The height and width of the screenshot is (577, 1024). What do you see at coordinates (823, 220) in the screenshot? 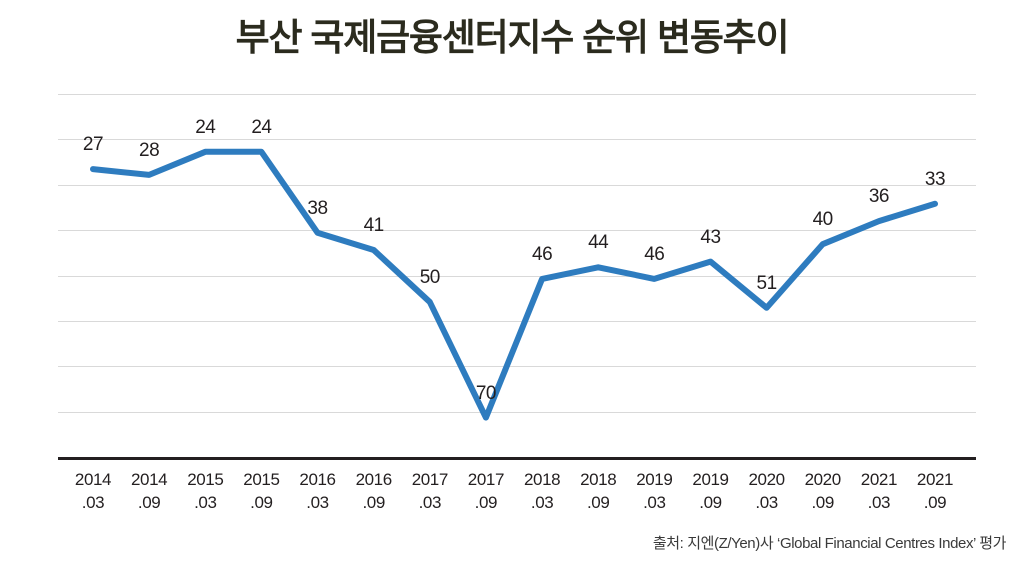
I see `data-point-label: 40` at bounding box center [823, 220].